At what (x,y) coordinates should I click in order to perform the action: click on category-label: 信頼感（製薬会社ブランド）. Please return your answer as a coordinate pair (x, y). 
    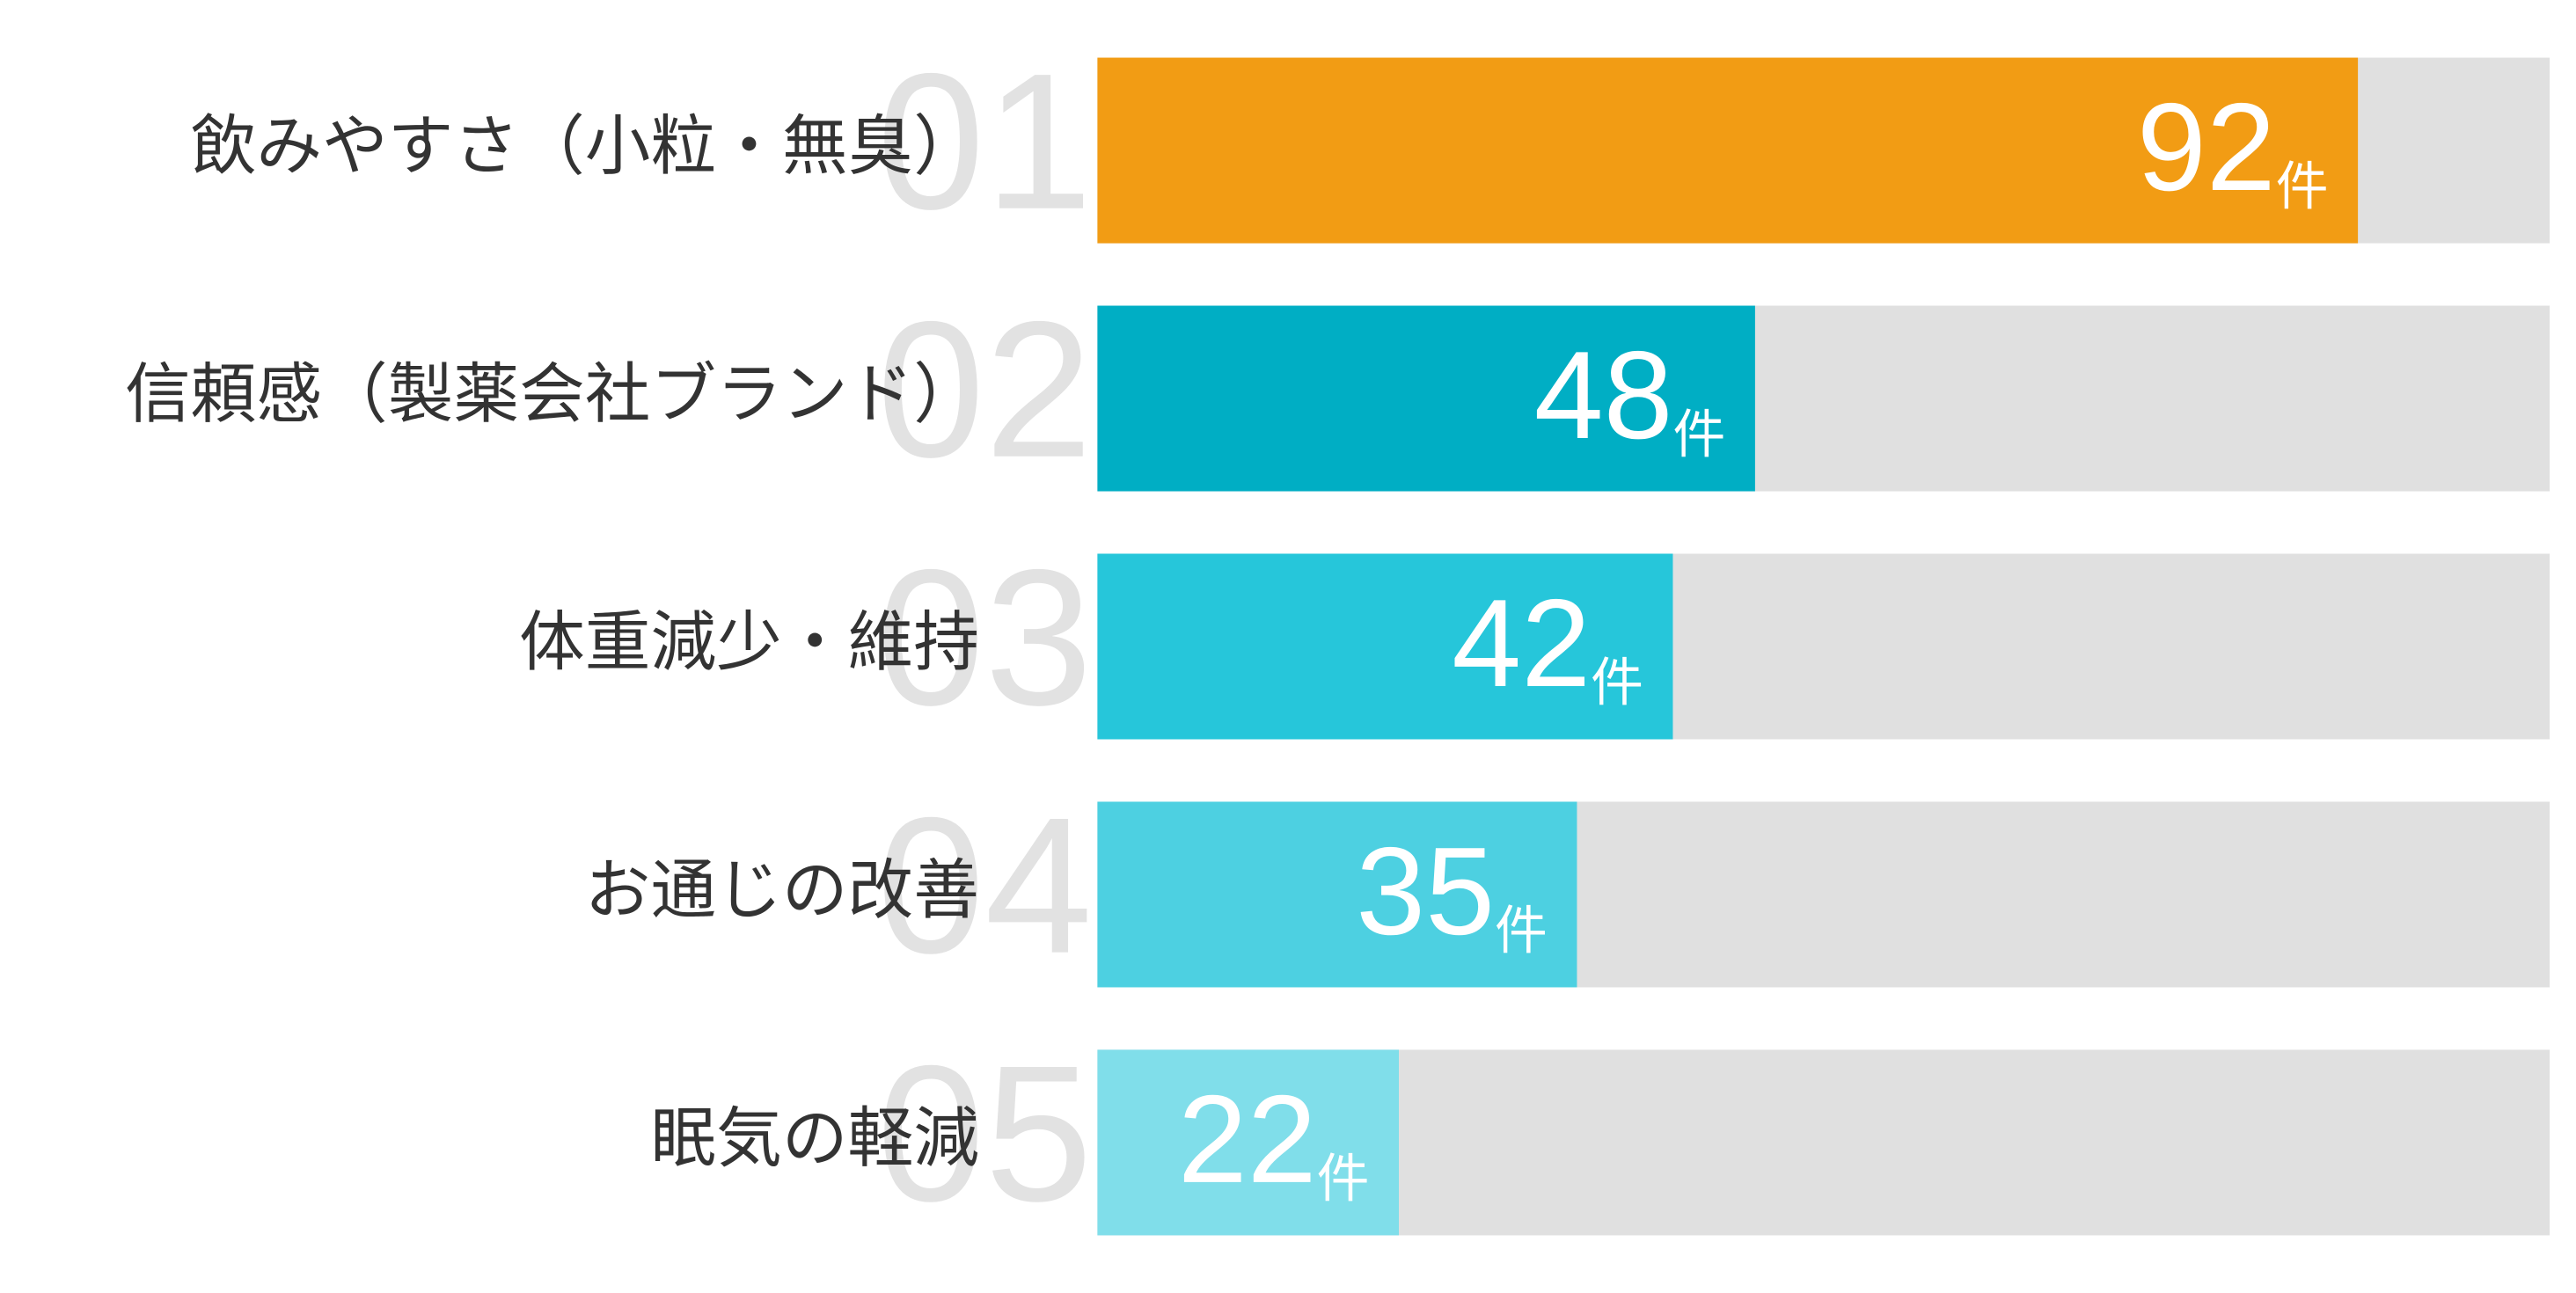
    Looking at the image, I should click on (552, 394).